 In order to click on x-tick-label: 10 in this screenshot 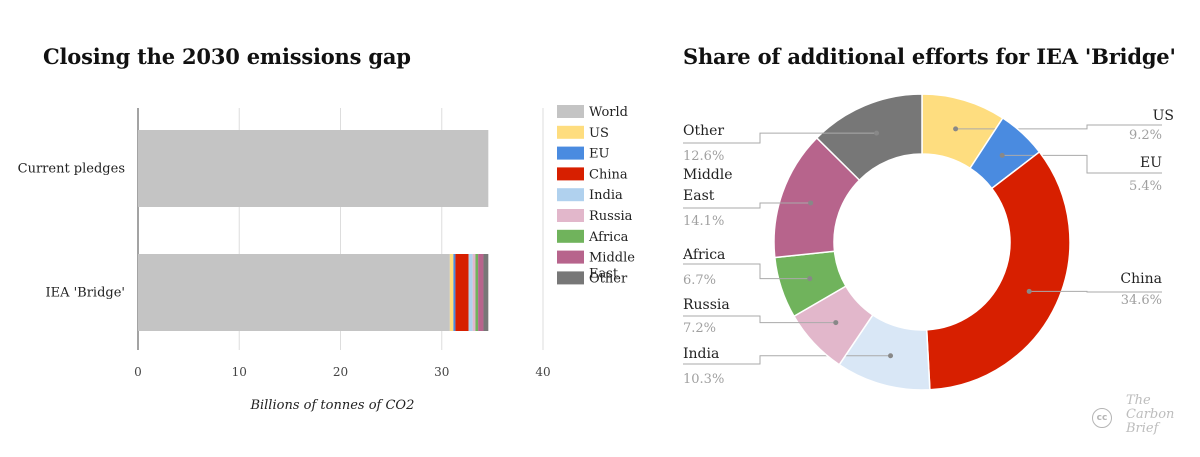, I will do `click(239, 372)`.